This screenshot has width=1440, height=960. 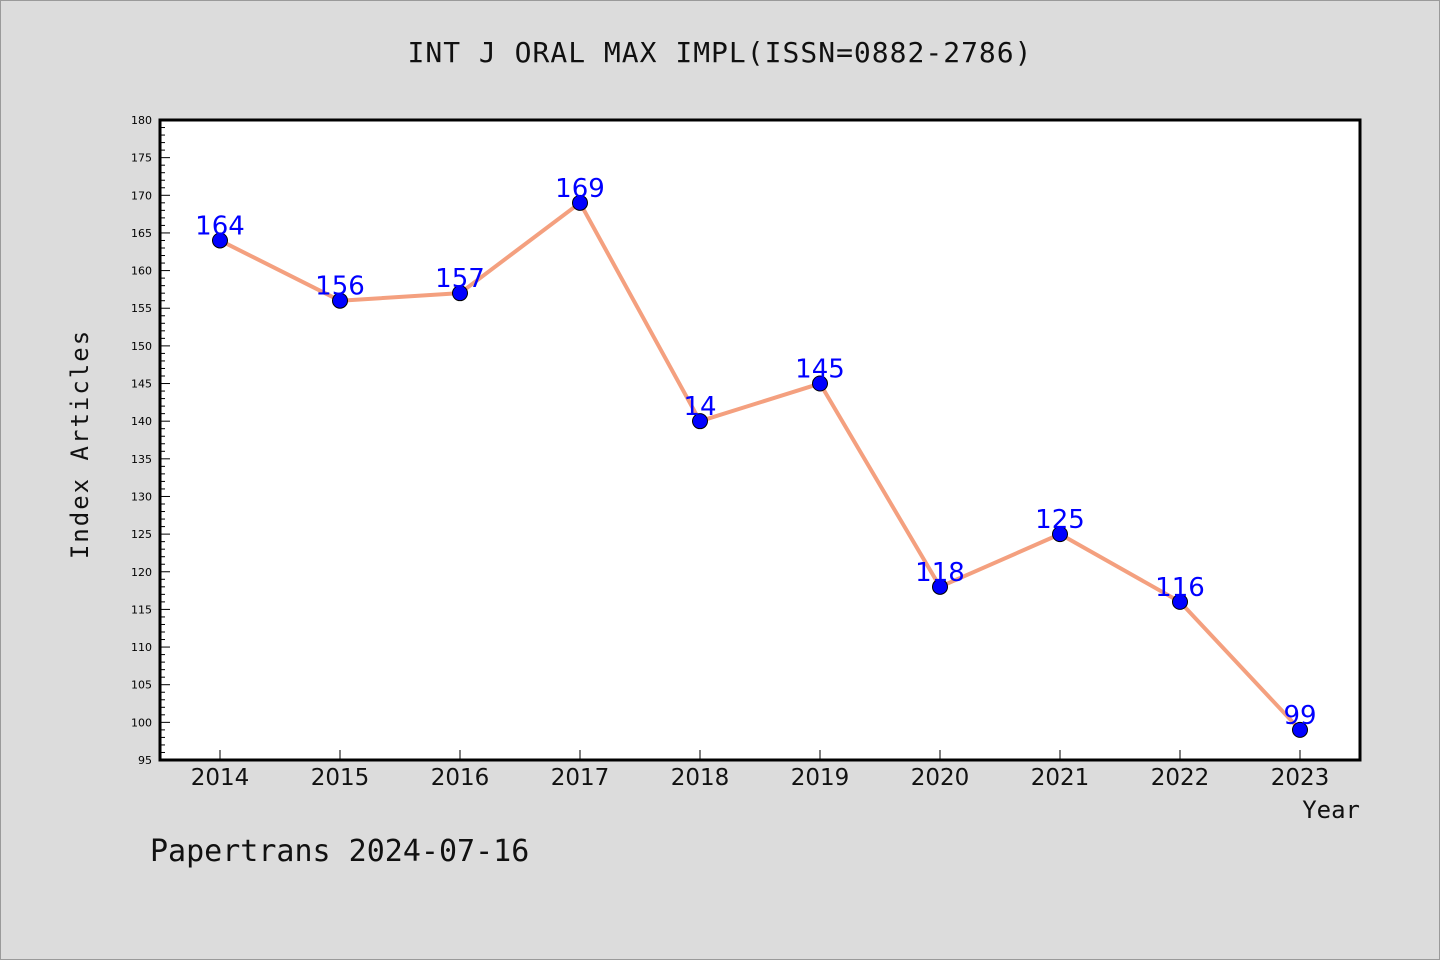 What do you see at coordinates (141, 346) in the screenshot?
I see `y-tick-label: 150` at bounding box center [141, 346].